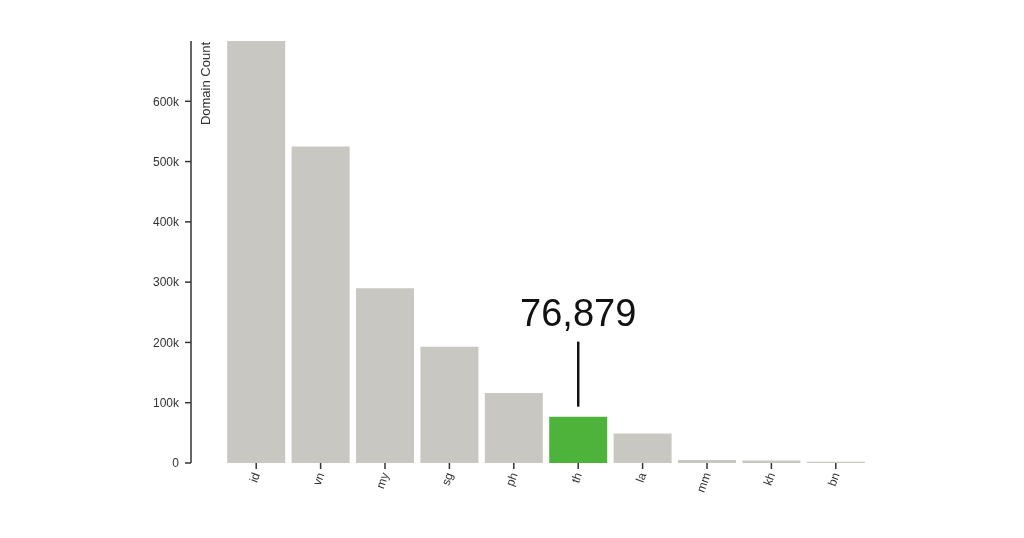 The image size is (1024, 538). Describe the element at coordinates (166, 402) in the screenshot. I see `y-tick-label: 100k` at that location.